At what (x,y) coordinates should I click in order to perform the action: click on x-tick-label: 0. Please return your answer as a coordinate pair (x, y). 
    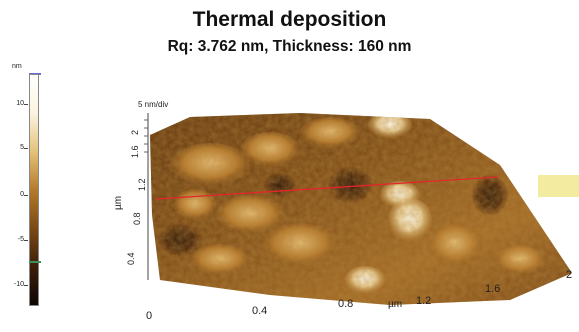
    Looking at the image, I should click on (149, 316).